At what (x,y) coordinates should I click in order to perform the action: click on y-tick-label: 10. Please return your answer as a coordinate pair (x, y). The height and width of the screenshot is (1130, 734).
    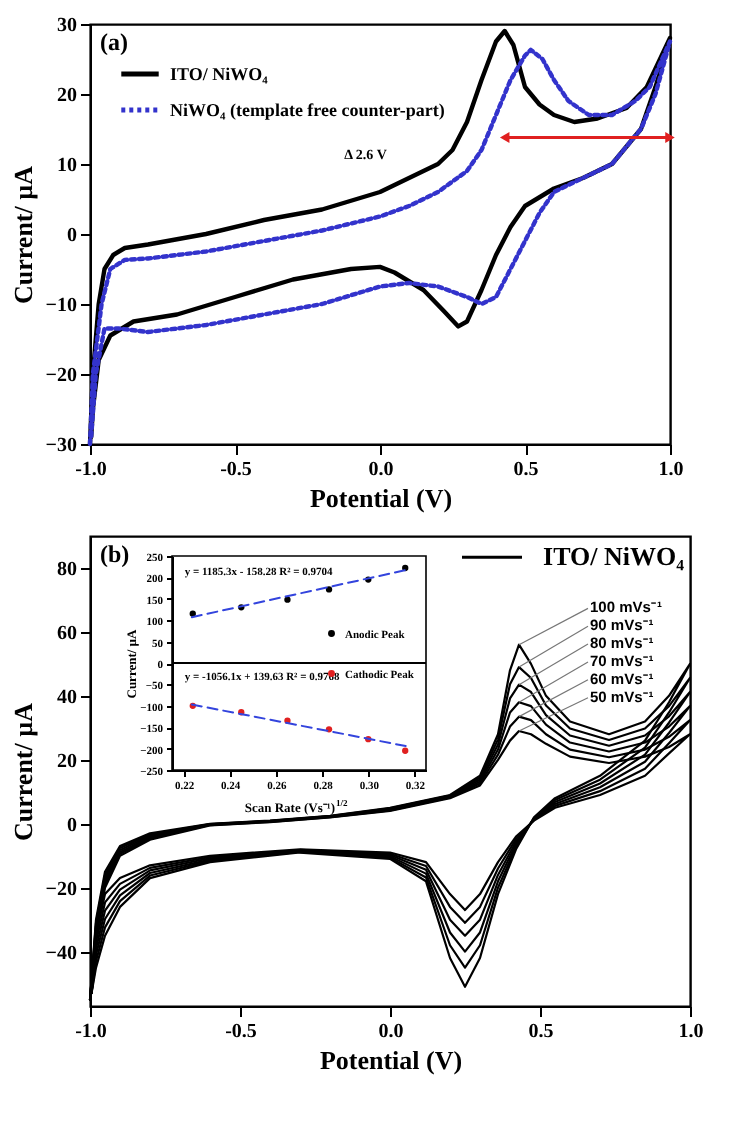
    Looking at the image, I should click on (67, 166).